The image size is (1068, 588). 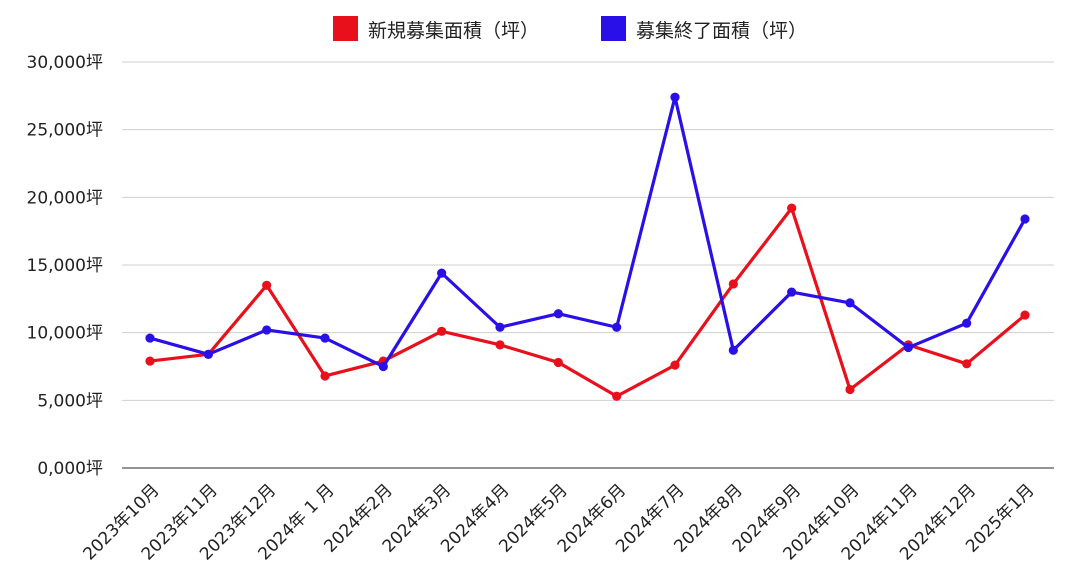 What do you see at coordinates (70, 401) in the screenshot?
I see `y-tick-label: 5,000坪` at bounding box center [70, 401].